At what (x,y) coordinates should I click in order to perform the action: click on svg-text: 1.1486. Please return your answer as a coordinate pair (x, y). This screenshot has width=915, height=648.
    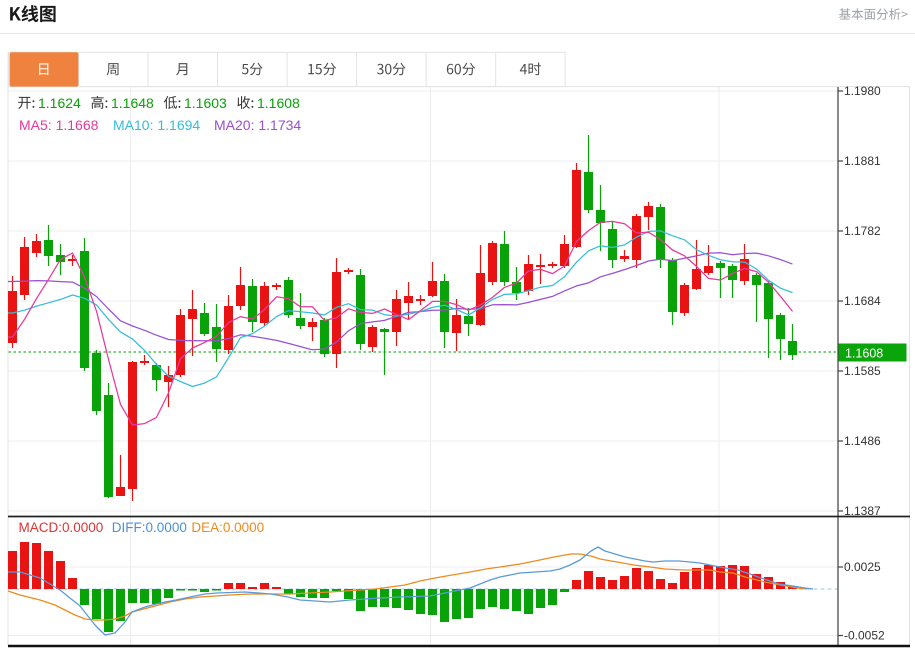
    Looking at the image, I should click on (862, 441).